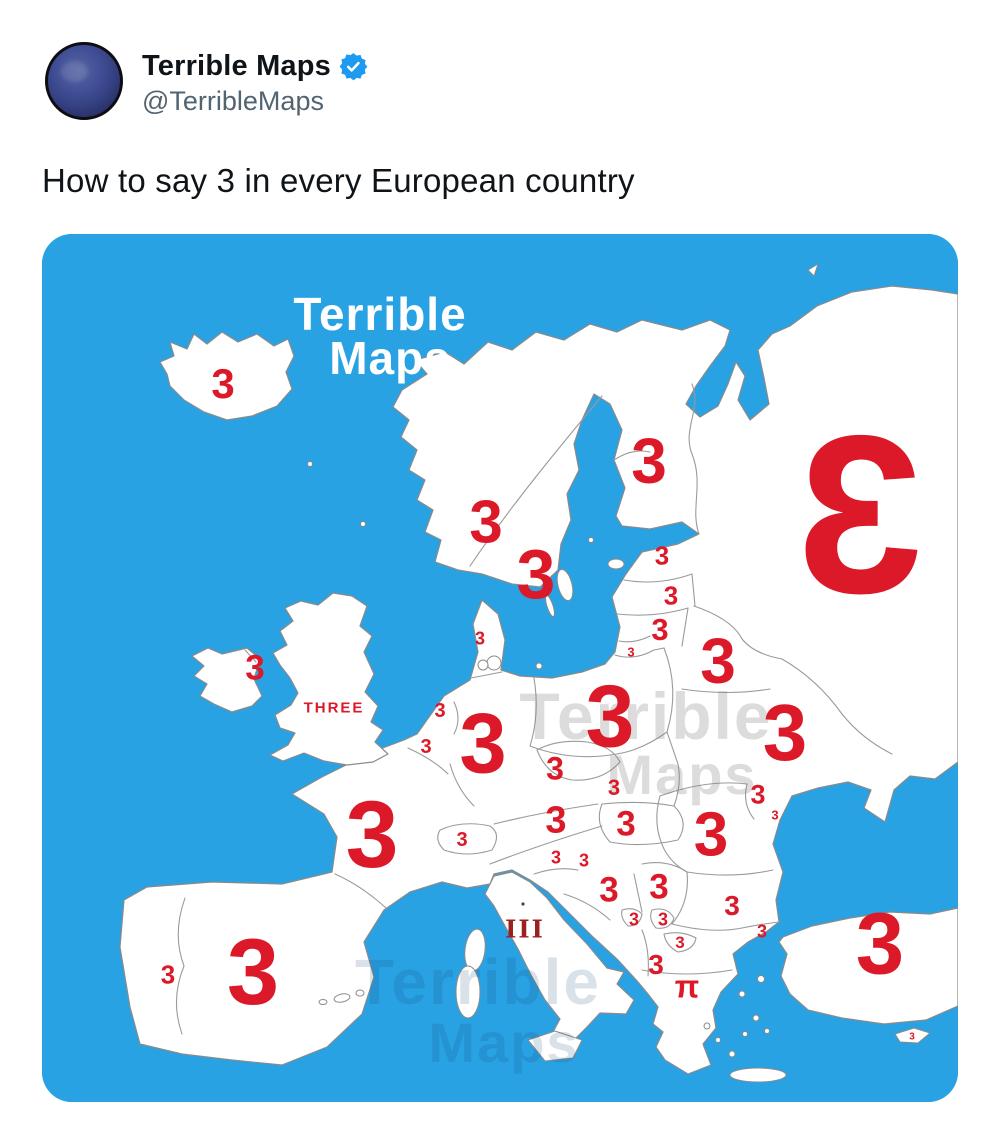  Describe the element at coordinates (757, 795) in the screenshot. I see `map-label-moldova: 3` at that location.